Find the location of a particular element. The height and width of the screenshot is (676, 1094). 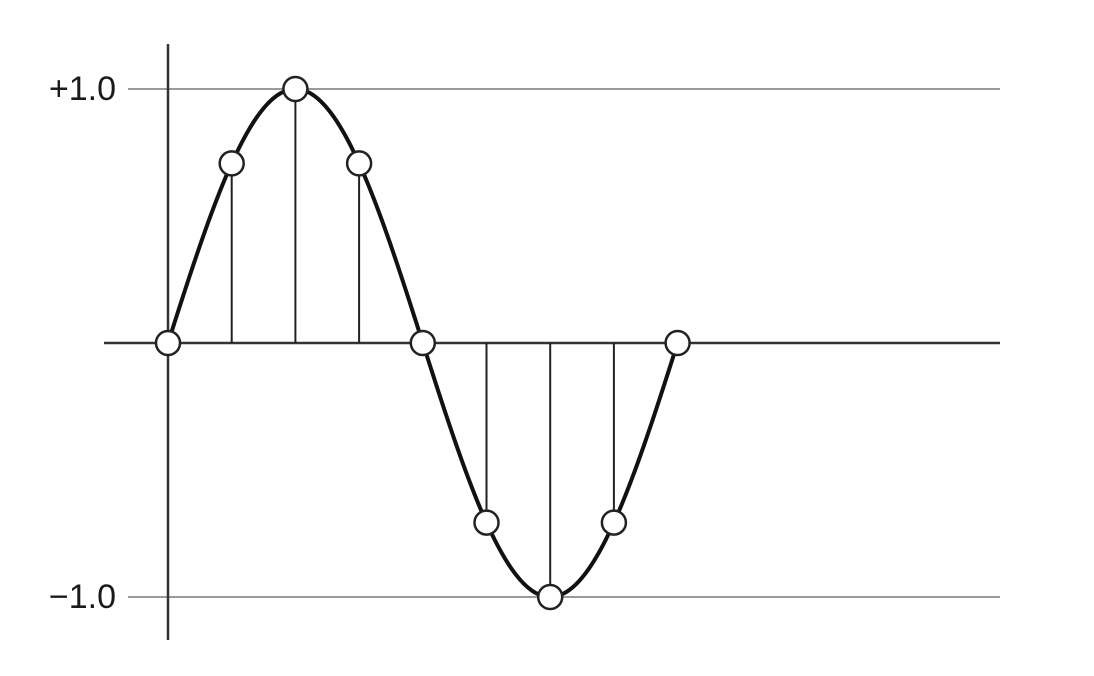

y-tick-label-0: +1.0 is located at coordinates (82, 89).